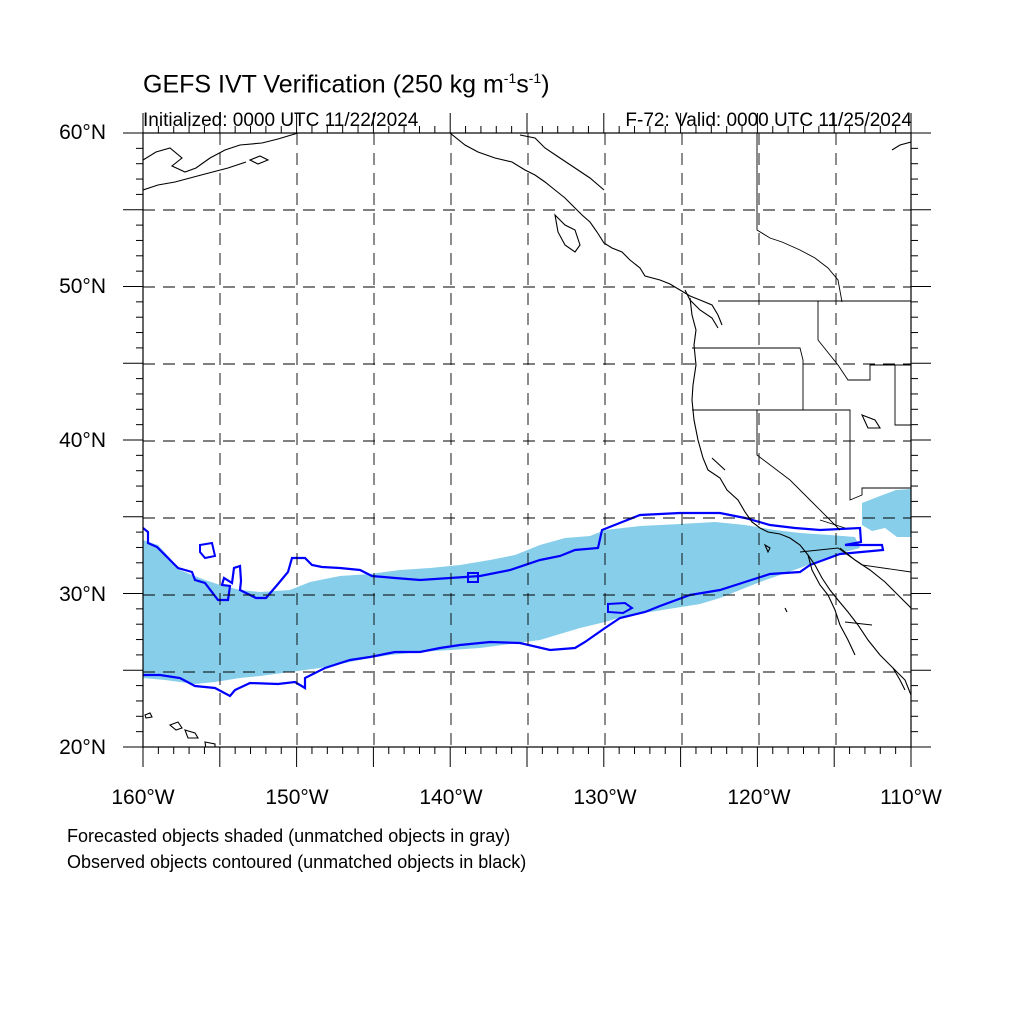  I want to click on lon-label-110w: 110°W, so click(911, 797).